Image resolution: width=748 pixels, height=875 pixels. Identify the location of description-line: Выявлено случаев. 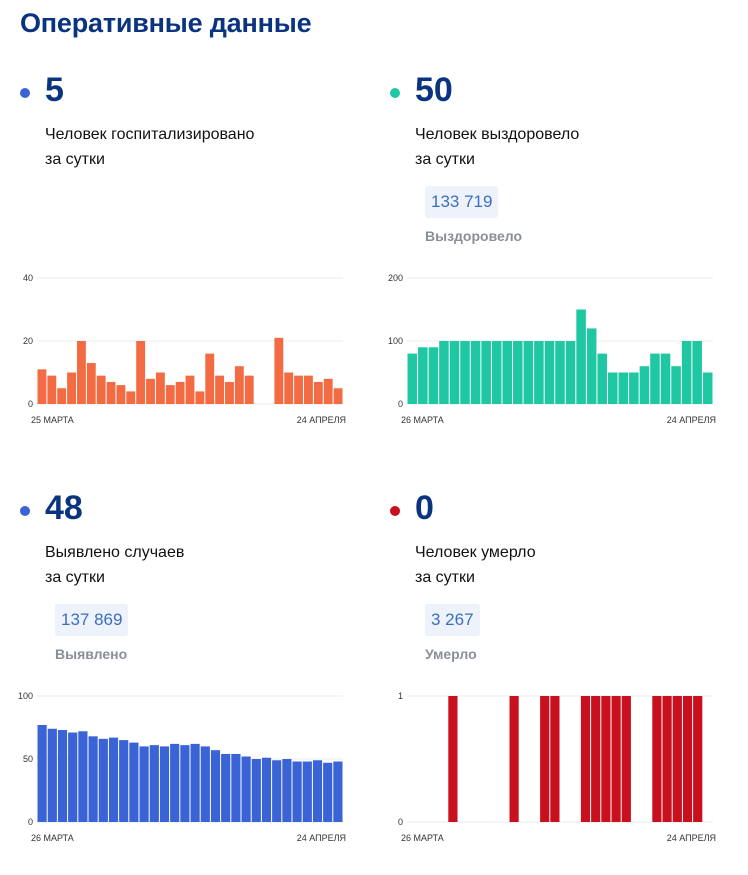
(115, 552).